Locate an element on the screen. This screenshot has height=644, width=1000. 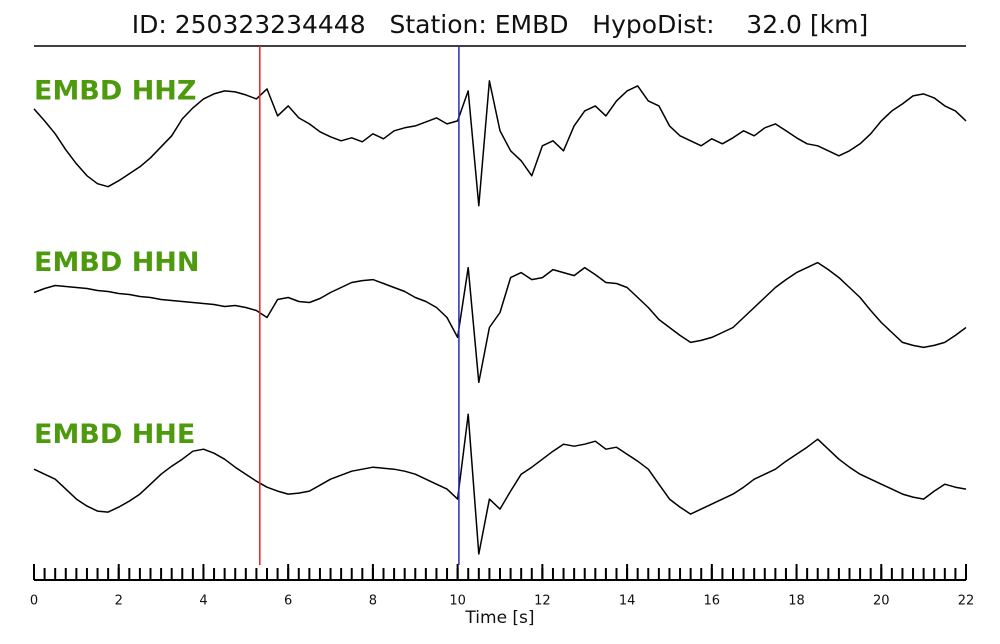
x-tick-label: 0 is located at coordinates (34, 601).